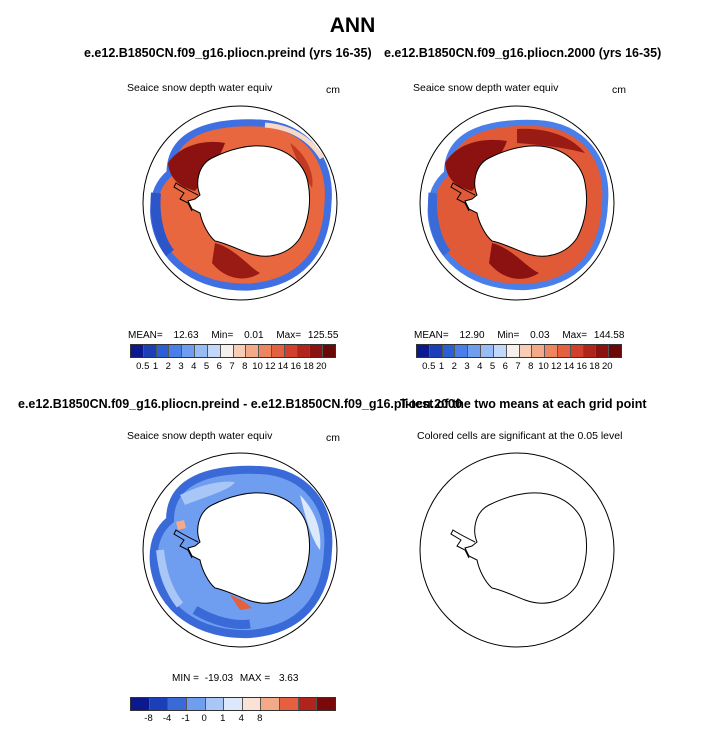  I want to click on colorbar-tick-label: 6, so click(219, 366).